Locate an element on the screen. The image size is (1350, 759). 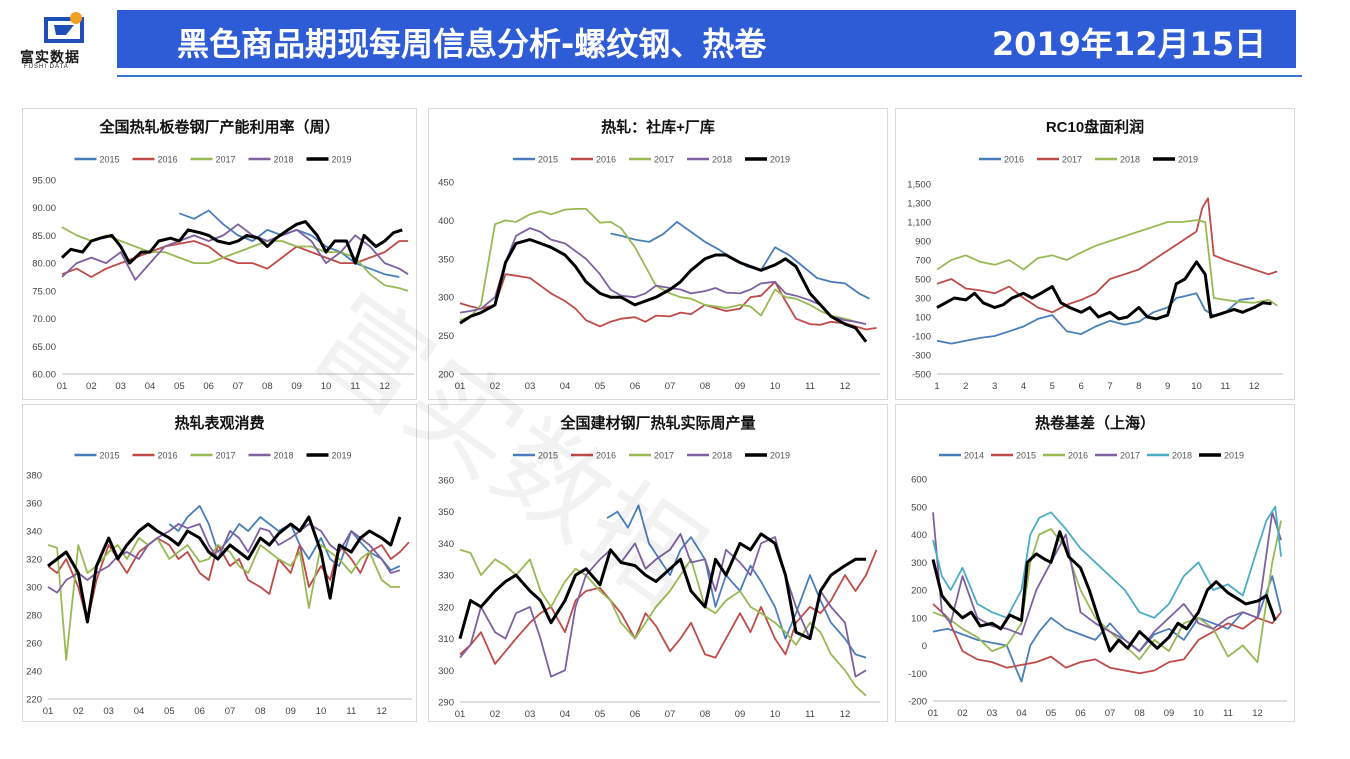
y-tick-label: 1,300 is located at coordinates (919, 204).